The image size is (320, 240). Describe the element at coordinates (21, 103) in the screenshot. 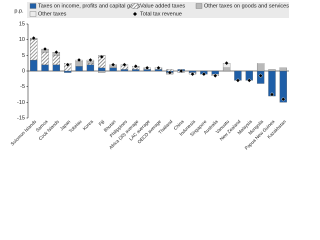

I see `y-tick-label: -10` at that location.